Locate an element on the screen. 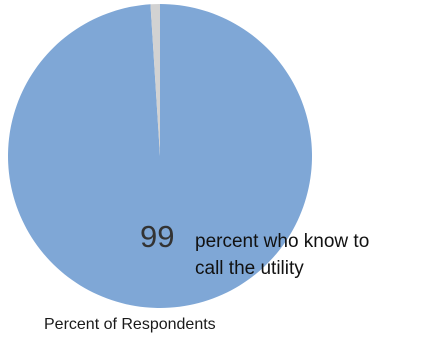 This screenshot has height=343, width=429. x-axis-label: Percent of Respondents is located at coordinates (130, 324).